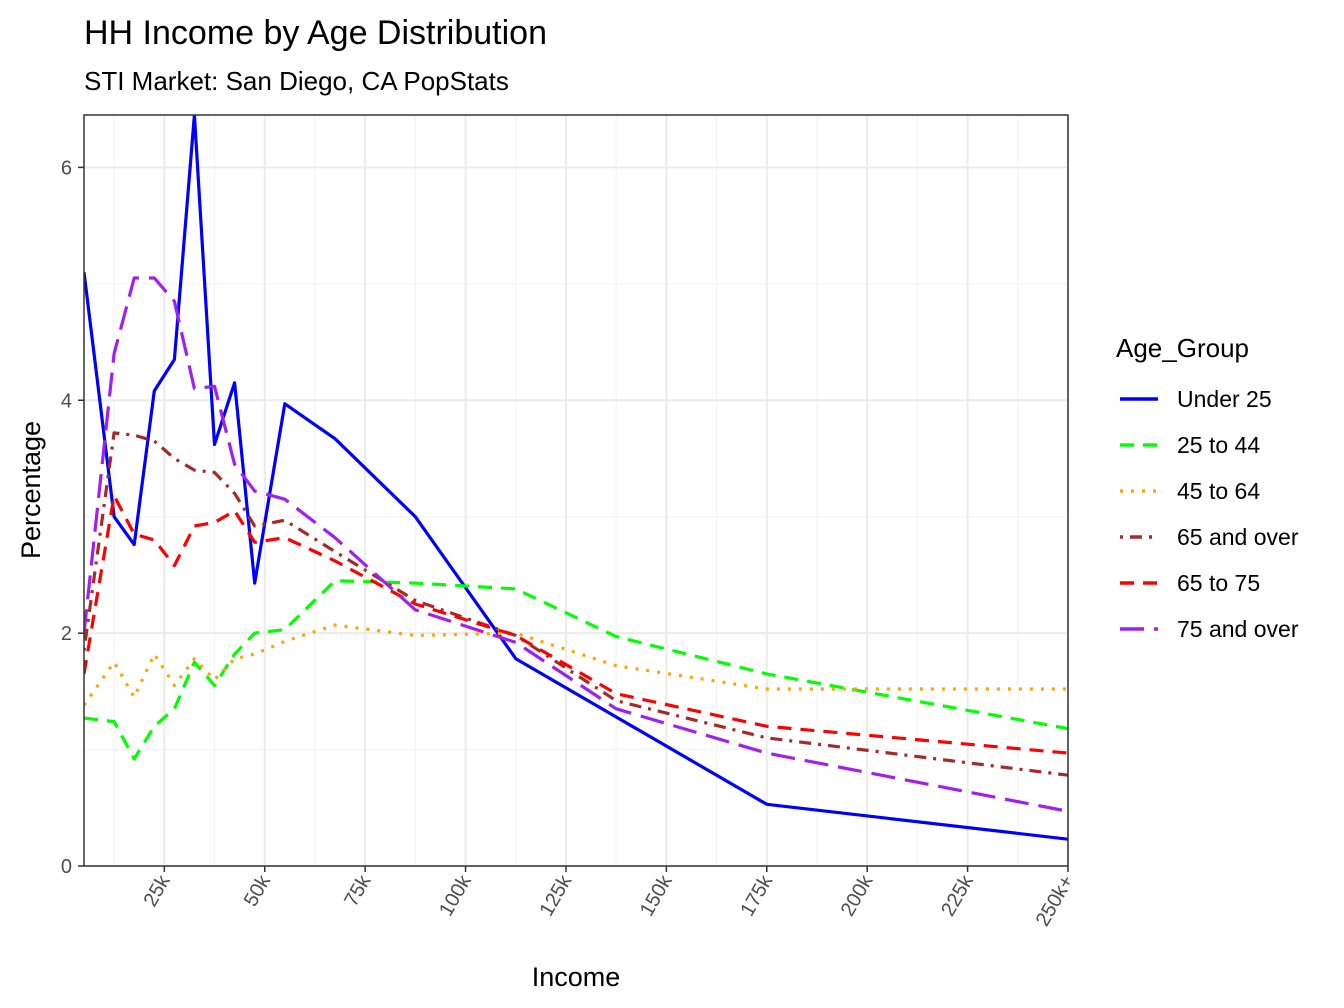 This screenshot has height=1008, width=1344. I want to click on legend-label: 45 to 64, so click(1218, 491).